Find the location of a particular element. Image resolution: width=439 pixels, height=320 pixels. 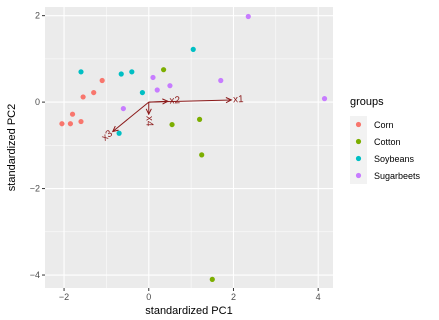

legend-key-corn is located at coordinates (358, 124).